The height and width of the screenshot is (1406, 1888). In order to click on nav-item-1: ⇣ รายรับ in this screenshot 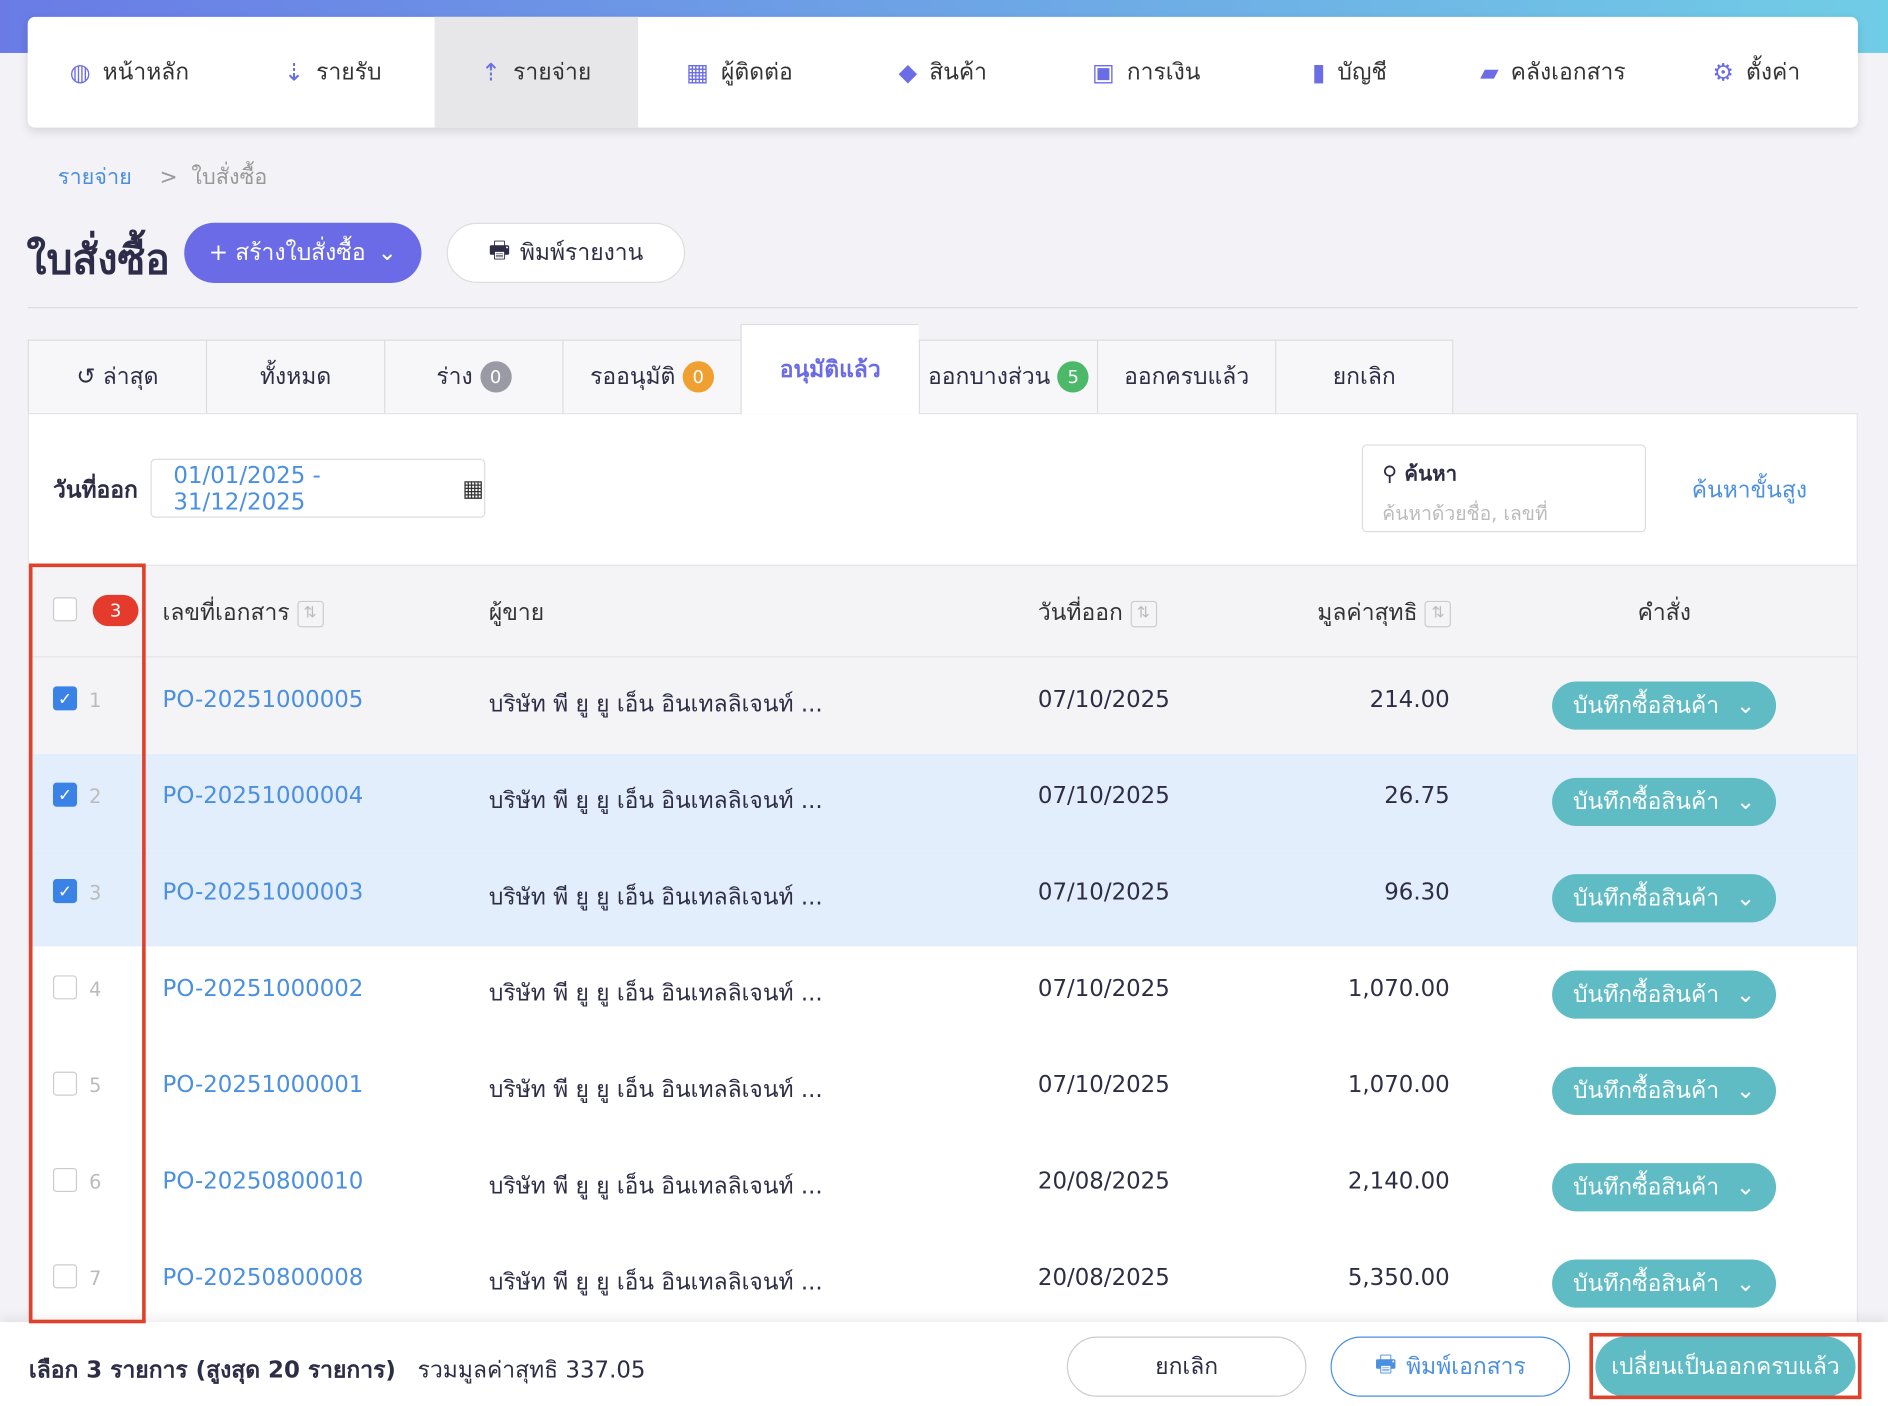, I will do `click(332, 72)`.